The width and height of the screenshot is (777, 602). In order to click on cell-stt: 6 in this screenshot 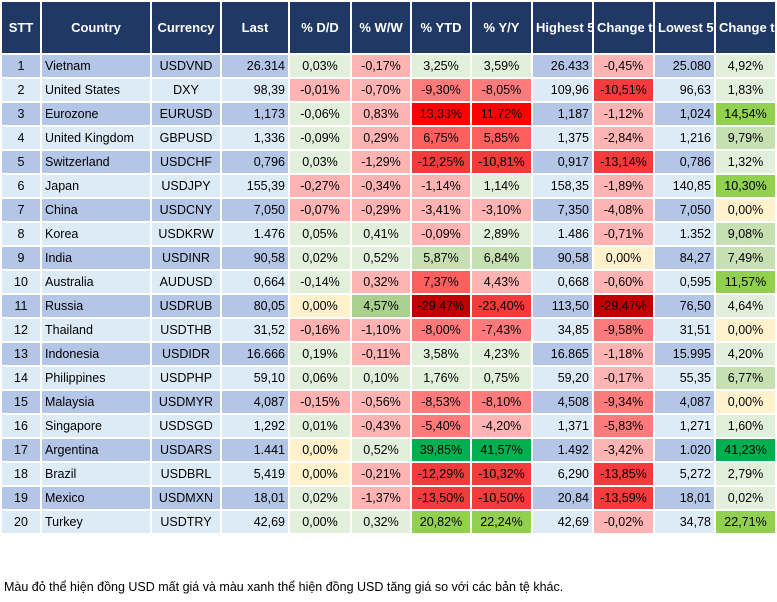, I will do `click(21, 186)`.